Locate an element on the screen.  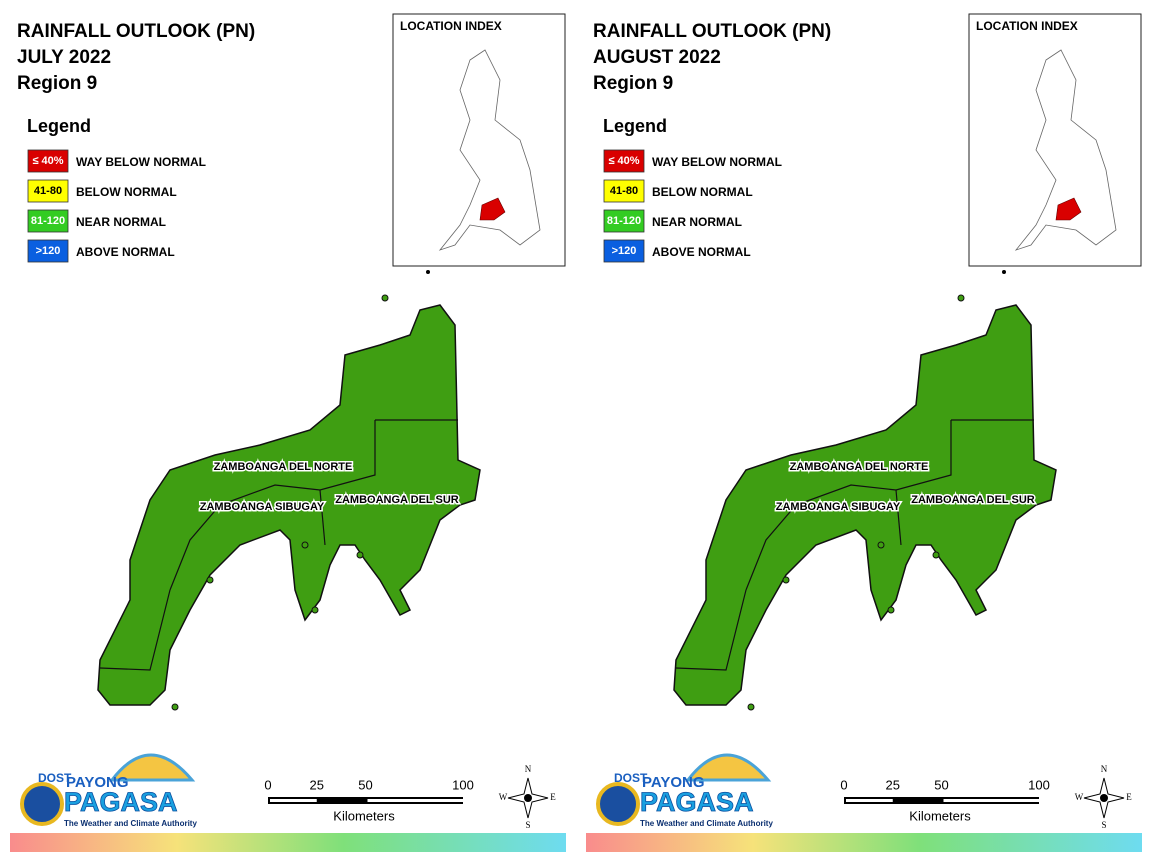
inset-region is located at coordinates (1068, 209).